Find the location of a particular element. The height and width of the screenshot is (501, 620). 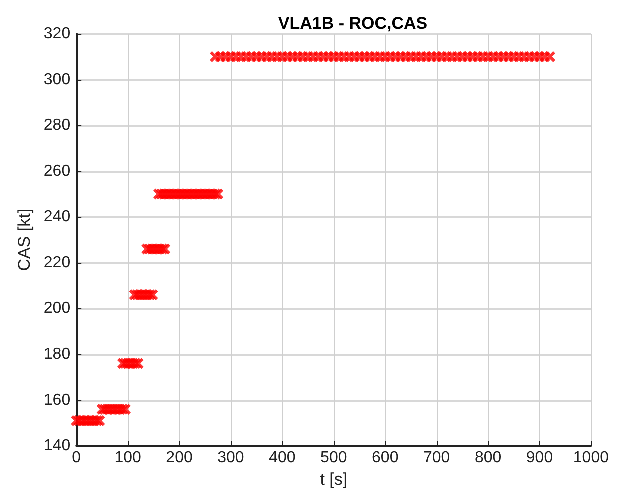

y-tick-label: 260 is located at coordinates (57, 171).